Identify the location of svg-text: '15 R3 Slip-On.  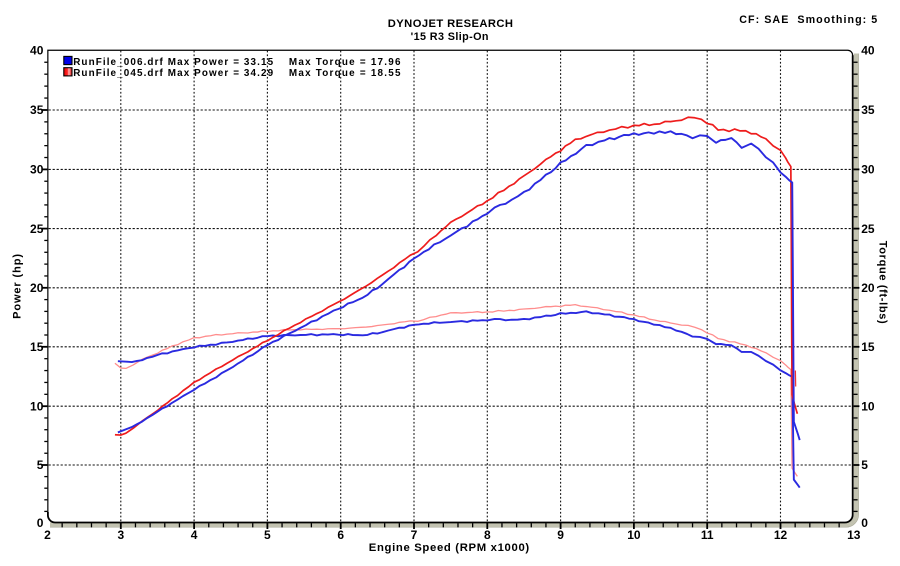
(450, 37).